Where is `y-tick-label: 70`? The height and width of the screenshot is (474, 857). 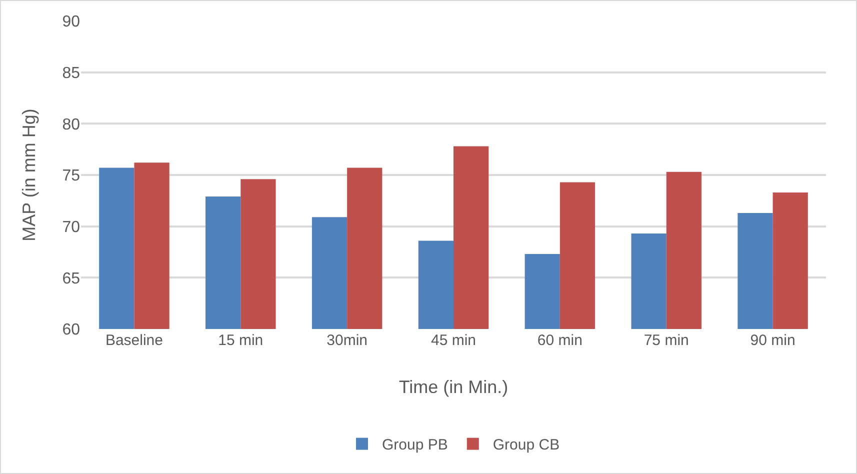
y-tick-label: 70 is located at coordinates (71, 227).